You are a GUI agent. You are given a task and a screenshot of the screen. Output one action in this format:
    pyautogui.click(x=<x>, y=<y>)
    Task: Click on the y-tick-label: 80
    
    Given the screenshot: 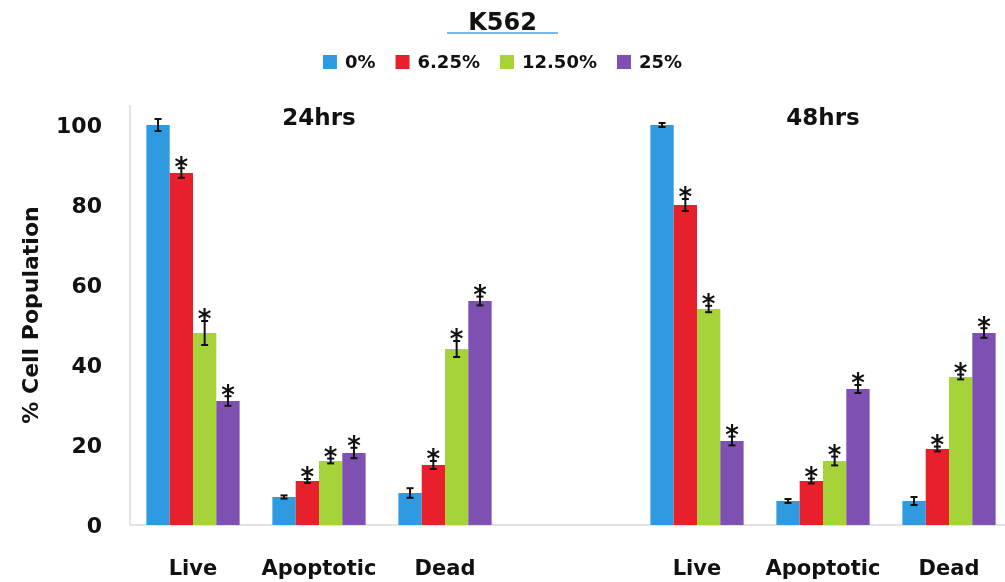 What is the action you would take?
    pyautogui.click(x=86, y=205)
    